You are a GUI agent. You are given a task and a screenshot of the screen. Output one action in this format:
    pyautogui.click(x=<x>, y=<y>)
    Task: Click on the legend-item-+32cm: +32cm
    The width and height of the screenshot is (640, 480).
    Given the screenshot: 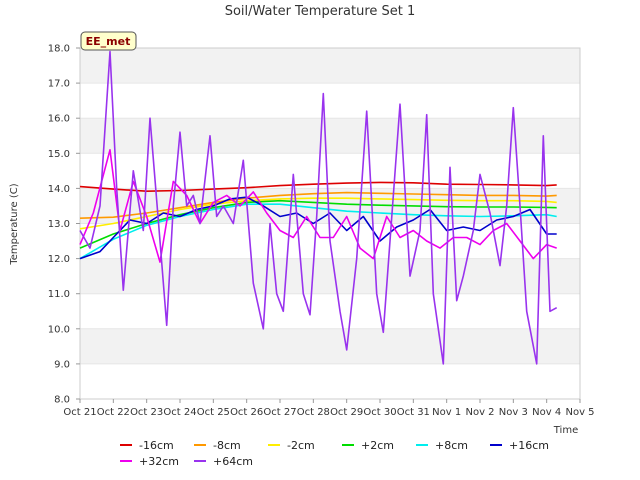 What is the action you would take?
    pyautogui.click(x=149, y=461)
    